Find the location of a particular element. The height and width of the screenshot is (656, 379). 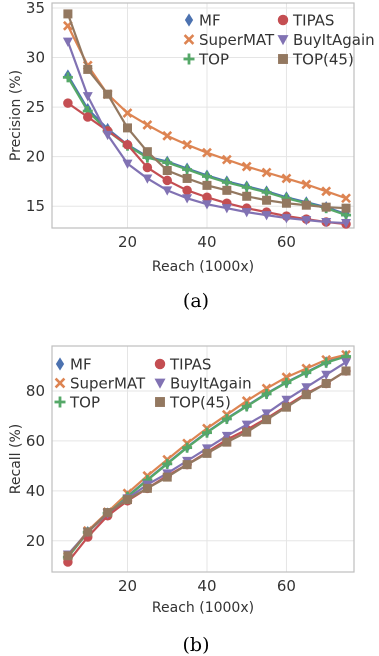

y-tick-label: 30 is located at coordinates (35, 58).